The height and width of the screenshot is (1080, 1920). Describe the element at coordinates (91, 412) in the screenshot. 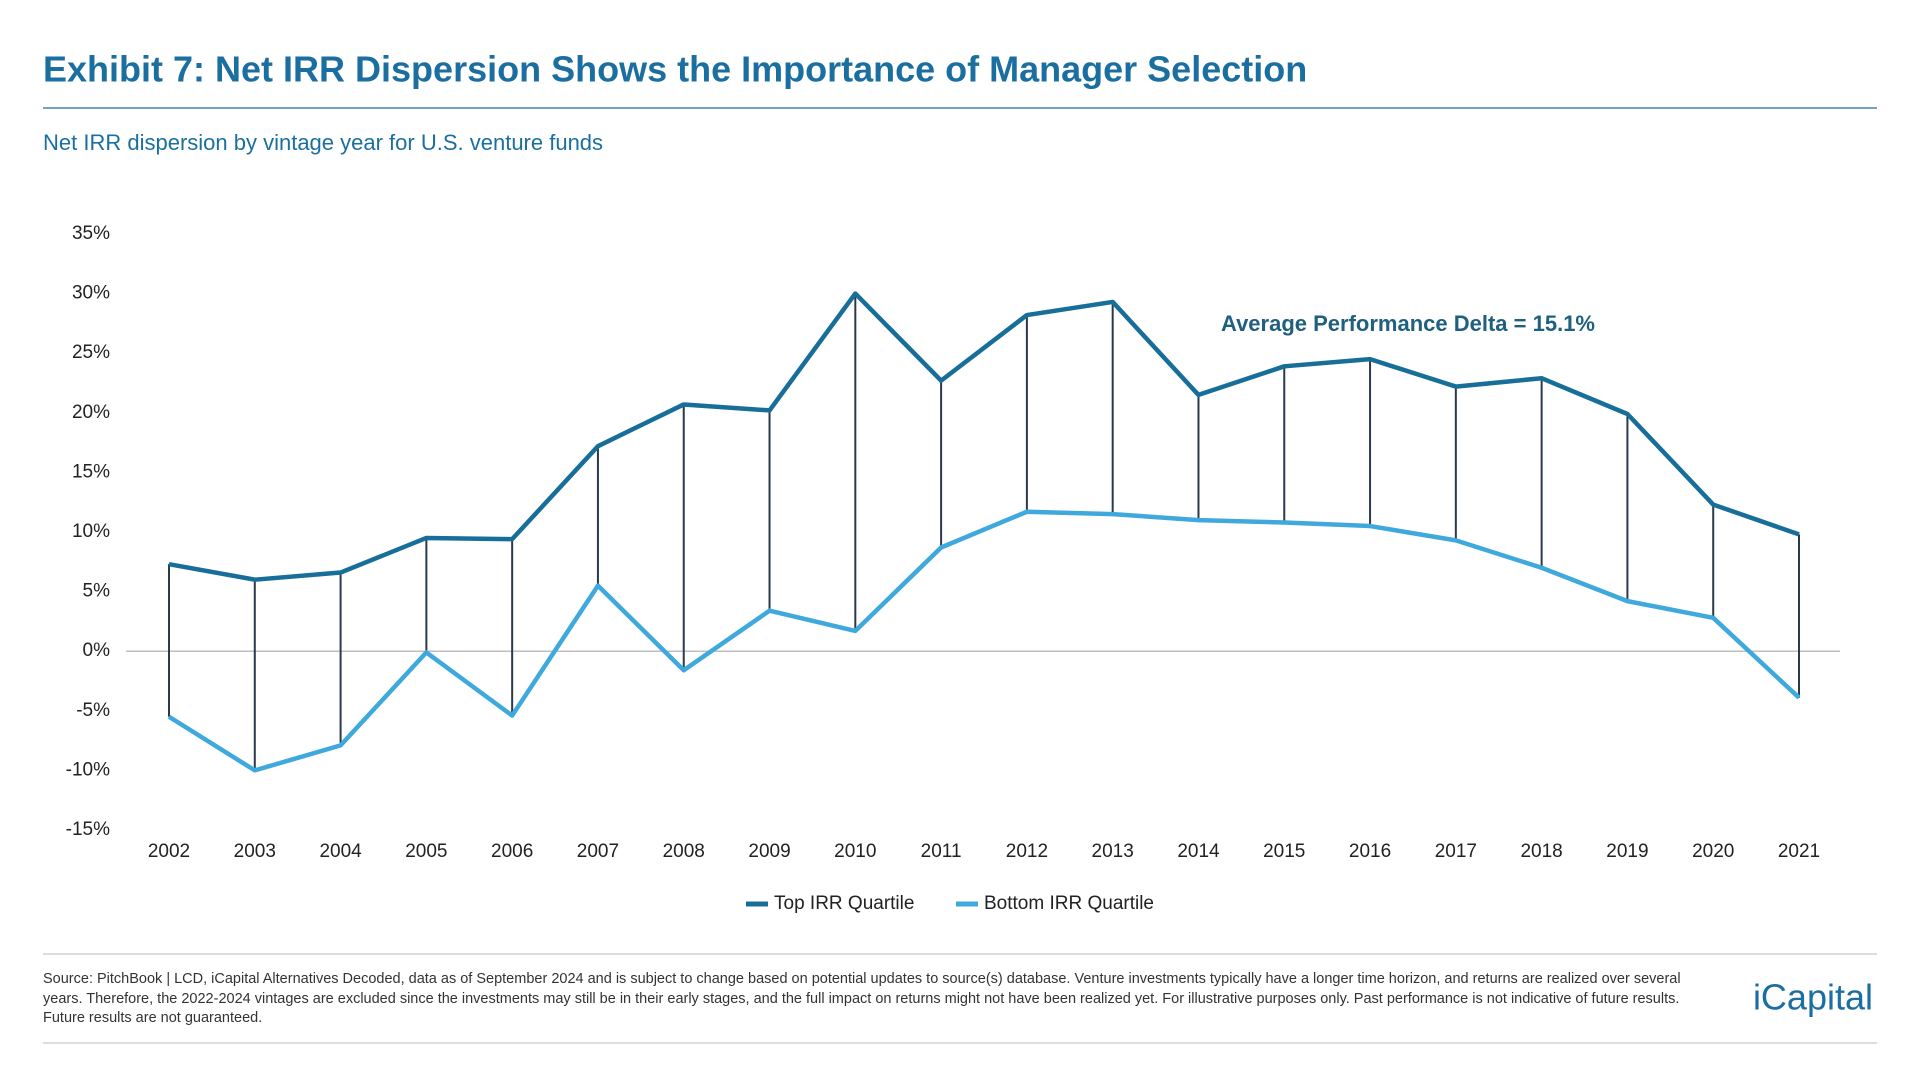

I see `y-tick-label: 20%` at that location.